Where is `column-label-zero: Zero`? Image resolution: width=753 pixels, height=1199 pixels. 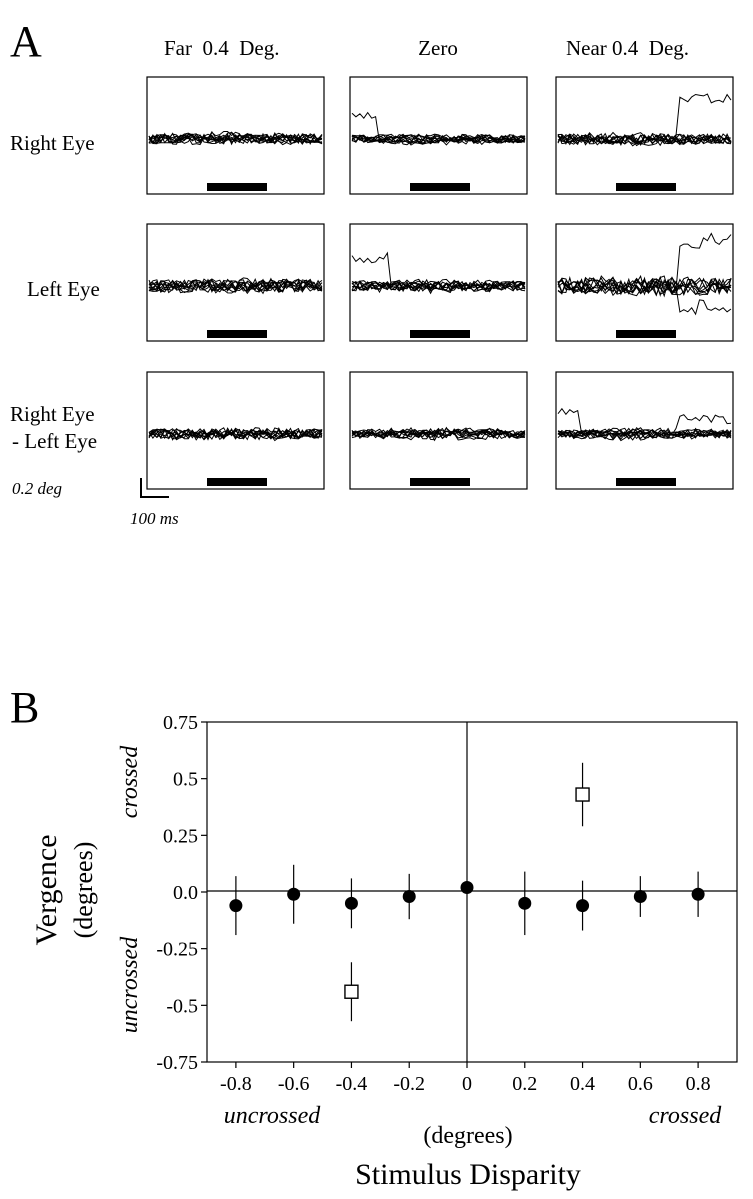
column-label-zero: Zero is located at coordinates (438, 48).